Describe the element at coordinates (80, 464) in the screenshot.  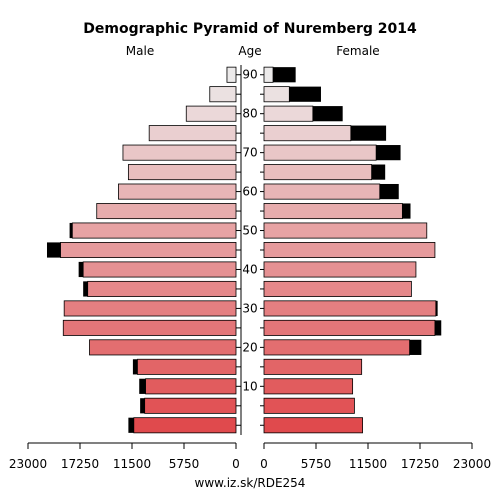
I see `male-x-tick-label: 17250` at that location.